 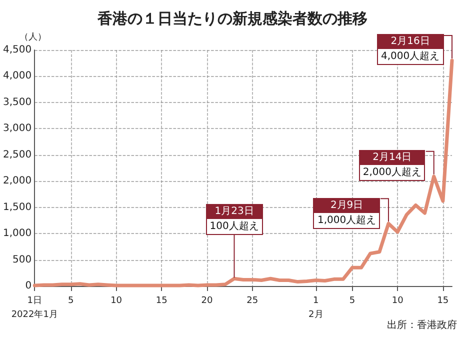 What do you see at coordinates (234, 219) in the screenshot?
I see `annotation: 1月23日 100人超え` at bounding box center [234, 219].